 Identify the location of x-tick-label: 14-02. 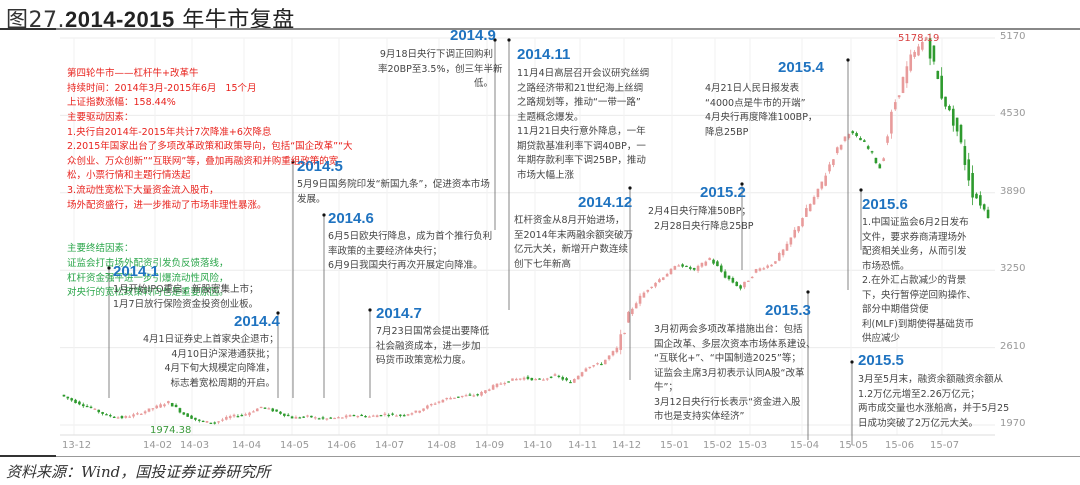
(158, 445).